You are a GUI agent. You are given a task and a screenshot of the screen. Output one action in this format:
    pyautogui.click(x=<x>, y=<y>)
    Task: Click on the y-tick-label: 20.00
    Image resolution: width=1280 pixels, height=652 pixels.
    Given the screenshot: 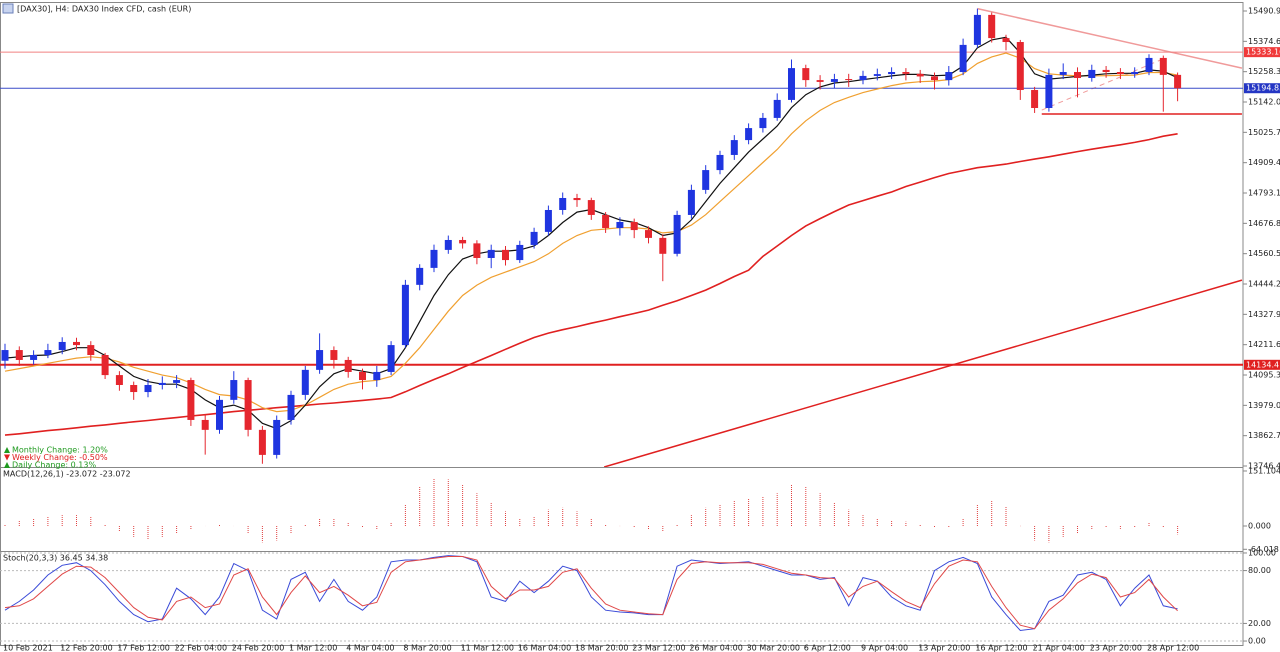 What is the action you would take?
    pyautogui.click(x=1259, y=623)
    